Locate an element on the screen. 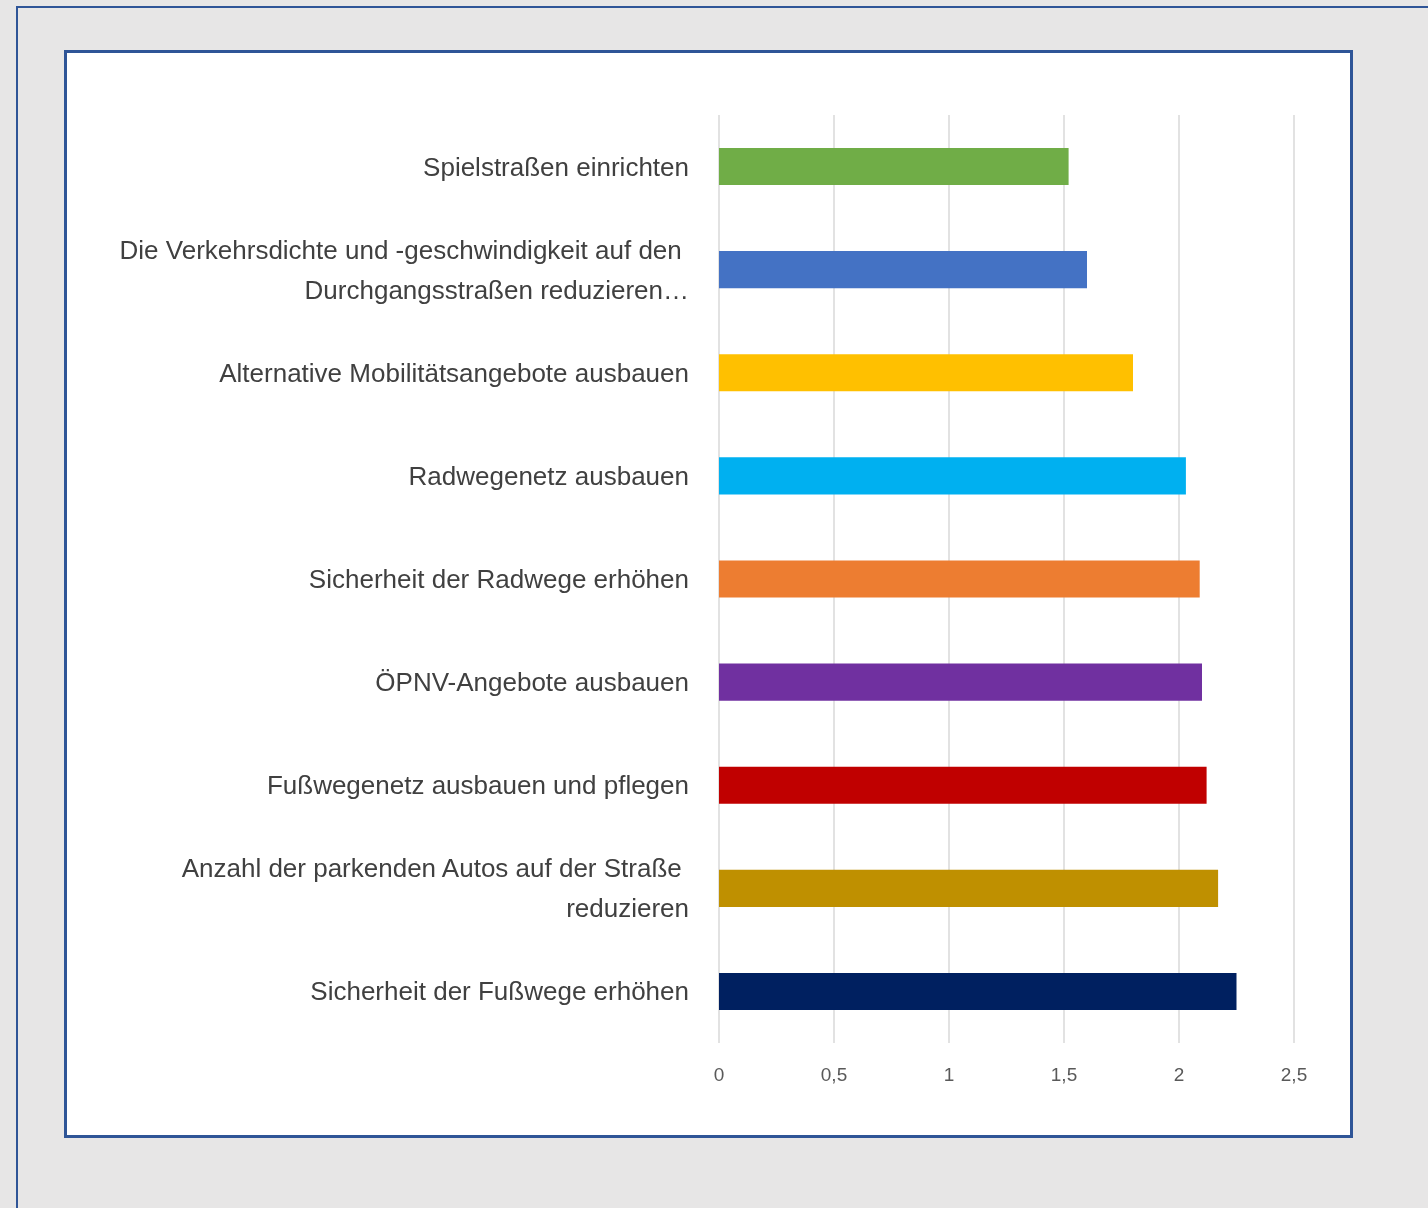 The image size is (1428, 1208). y-tick-label: Anzahl der parkenden Autos auf der Straße reduzieren is located at coordinates (435, 888).